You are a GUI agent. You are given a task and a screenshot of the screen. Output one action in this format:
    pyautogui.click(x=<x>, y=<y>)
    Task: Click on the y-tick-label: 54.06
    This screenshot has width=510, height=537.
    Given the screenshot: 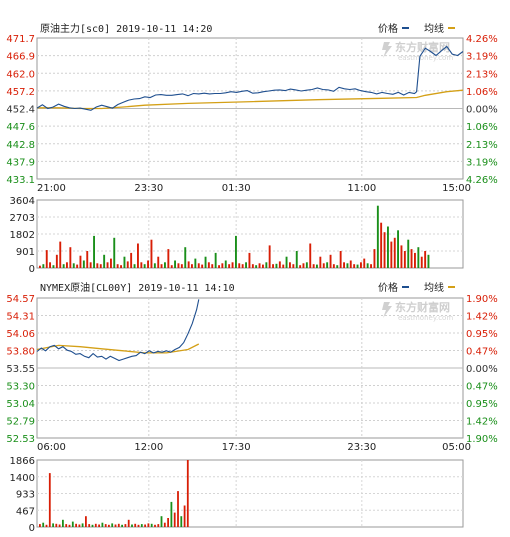 What is the action you would take?
    pyautogui.click(x=20, y=334)
    